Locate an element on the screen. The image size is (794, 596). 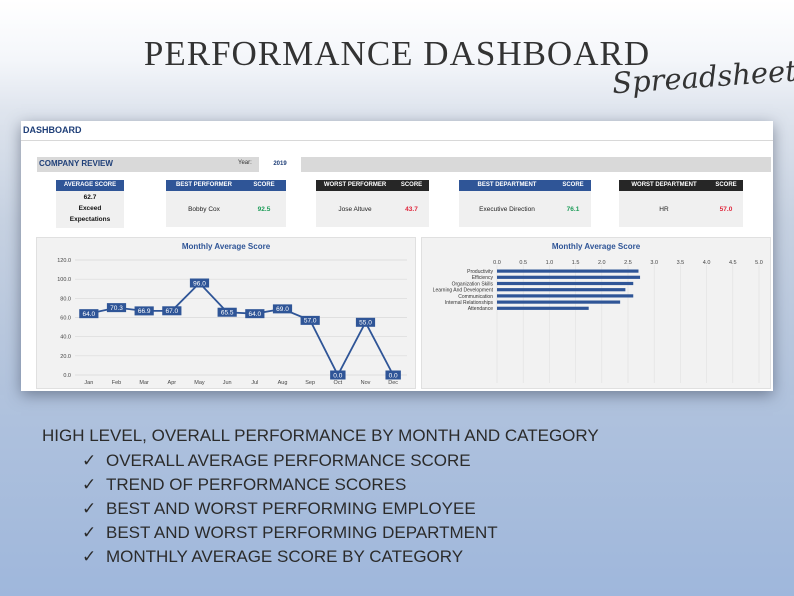
x-tick-label: Nov is located at coordinates (366, 383).